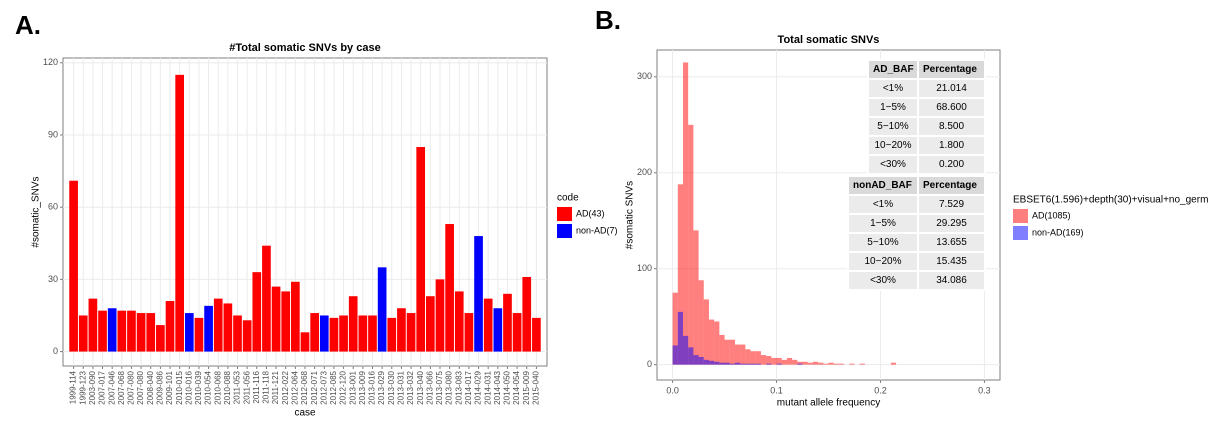 Image resolution: width=1212 pixels, height=422 pixels. Describe the element at coordinates (305, 413) in the screenshot. I see `x-axis-title: case` at that location.